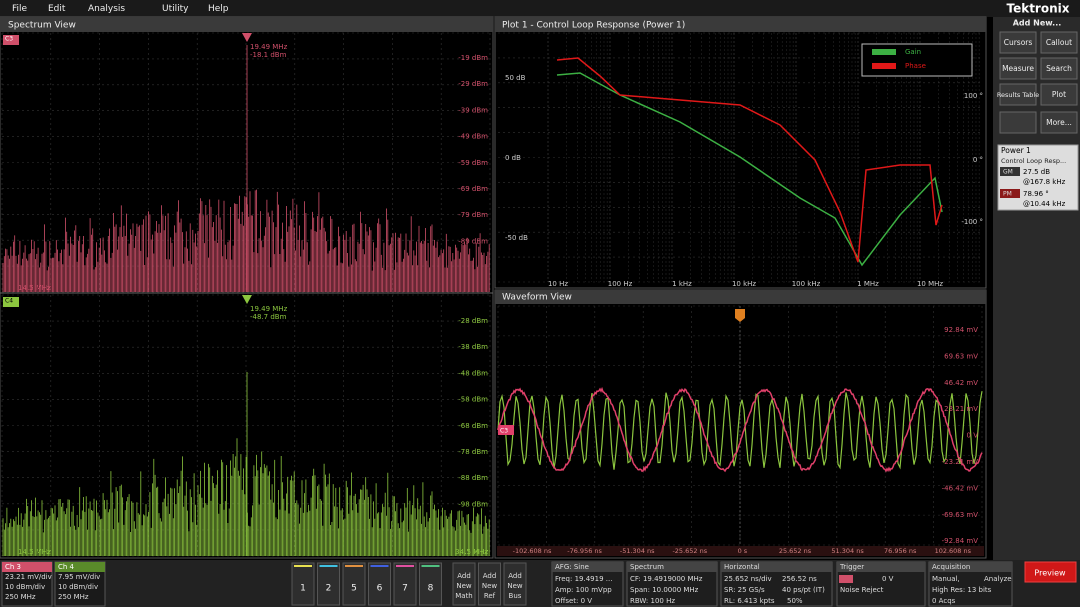 The height and width of the screenshot is (607, 1080). I want to click on info-text: Horizontal, so click(742, 567).